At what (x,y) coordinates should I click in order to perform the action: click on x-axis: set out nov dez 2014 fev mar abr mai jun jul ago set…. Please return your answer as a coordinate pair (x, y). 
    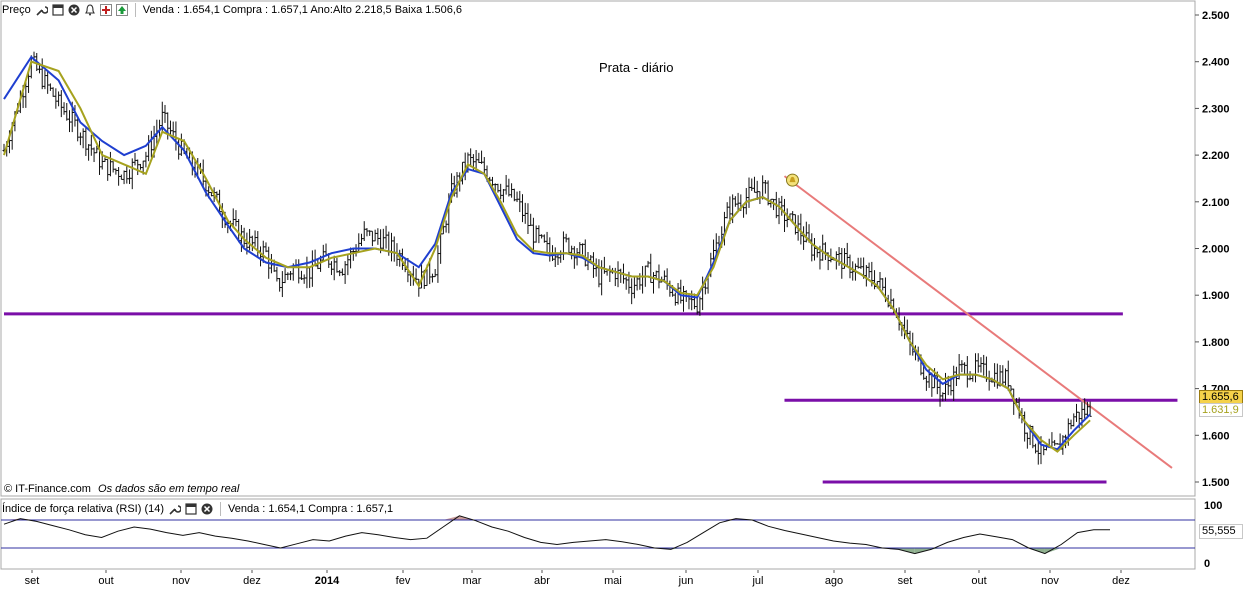
    Looking at the image, I should click on (577, 578).